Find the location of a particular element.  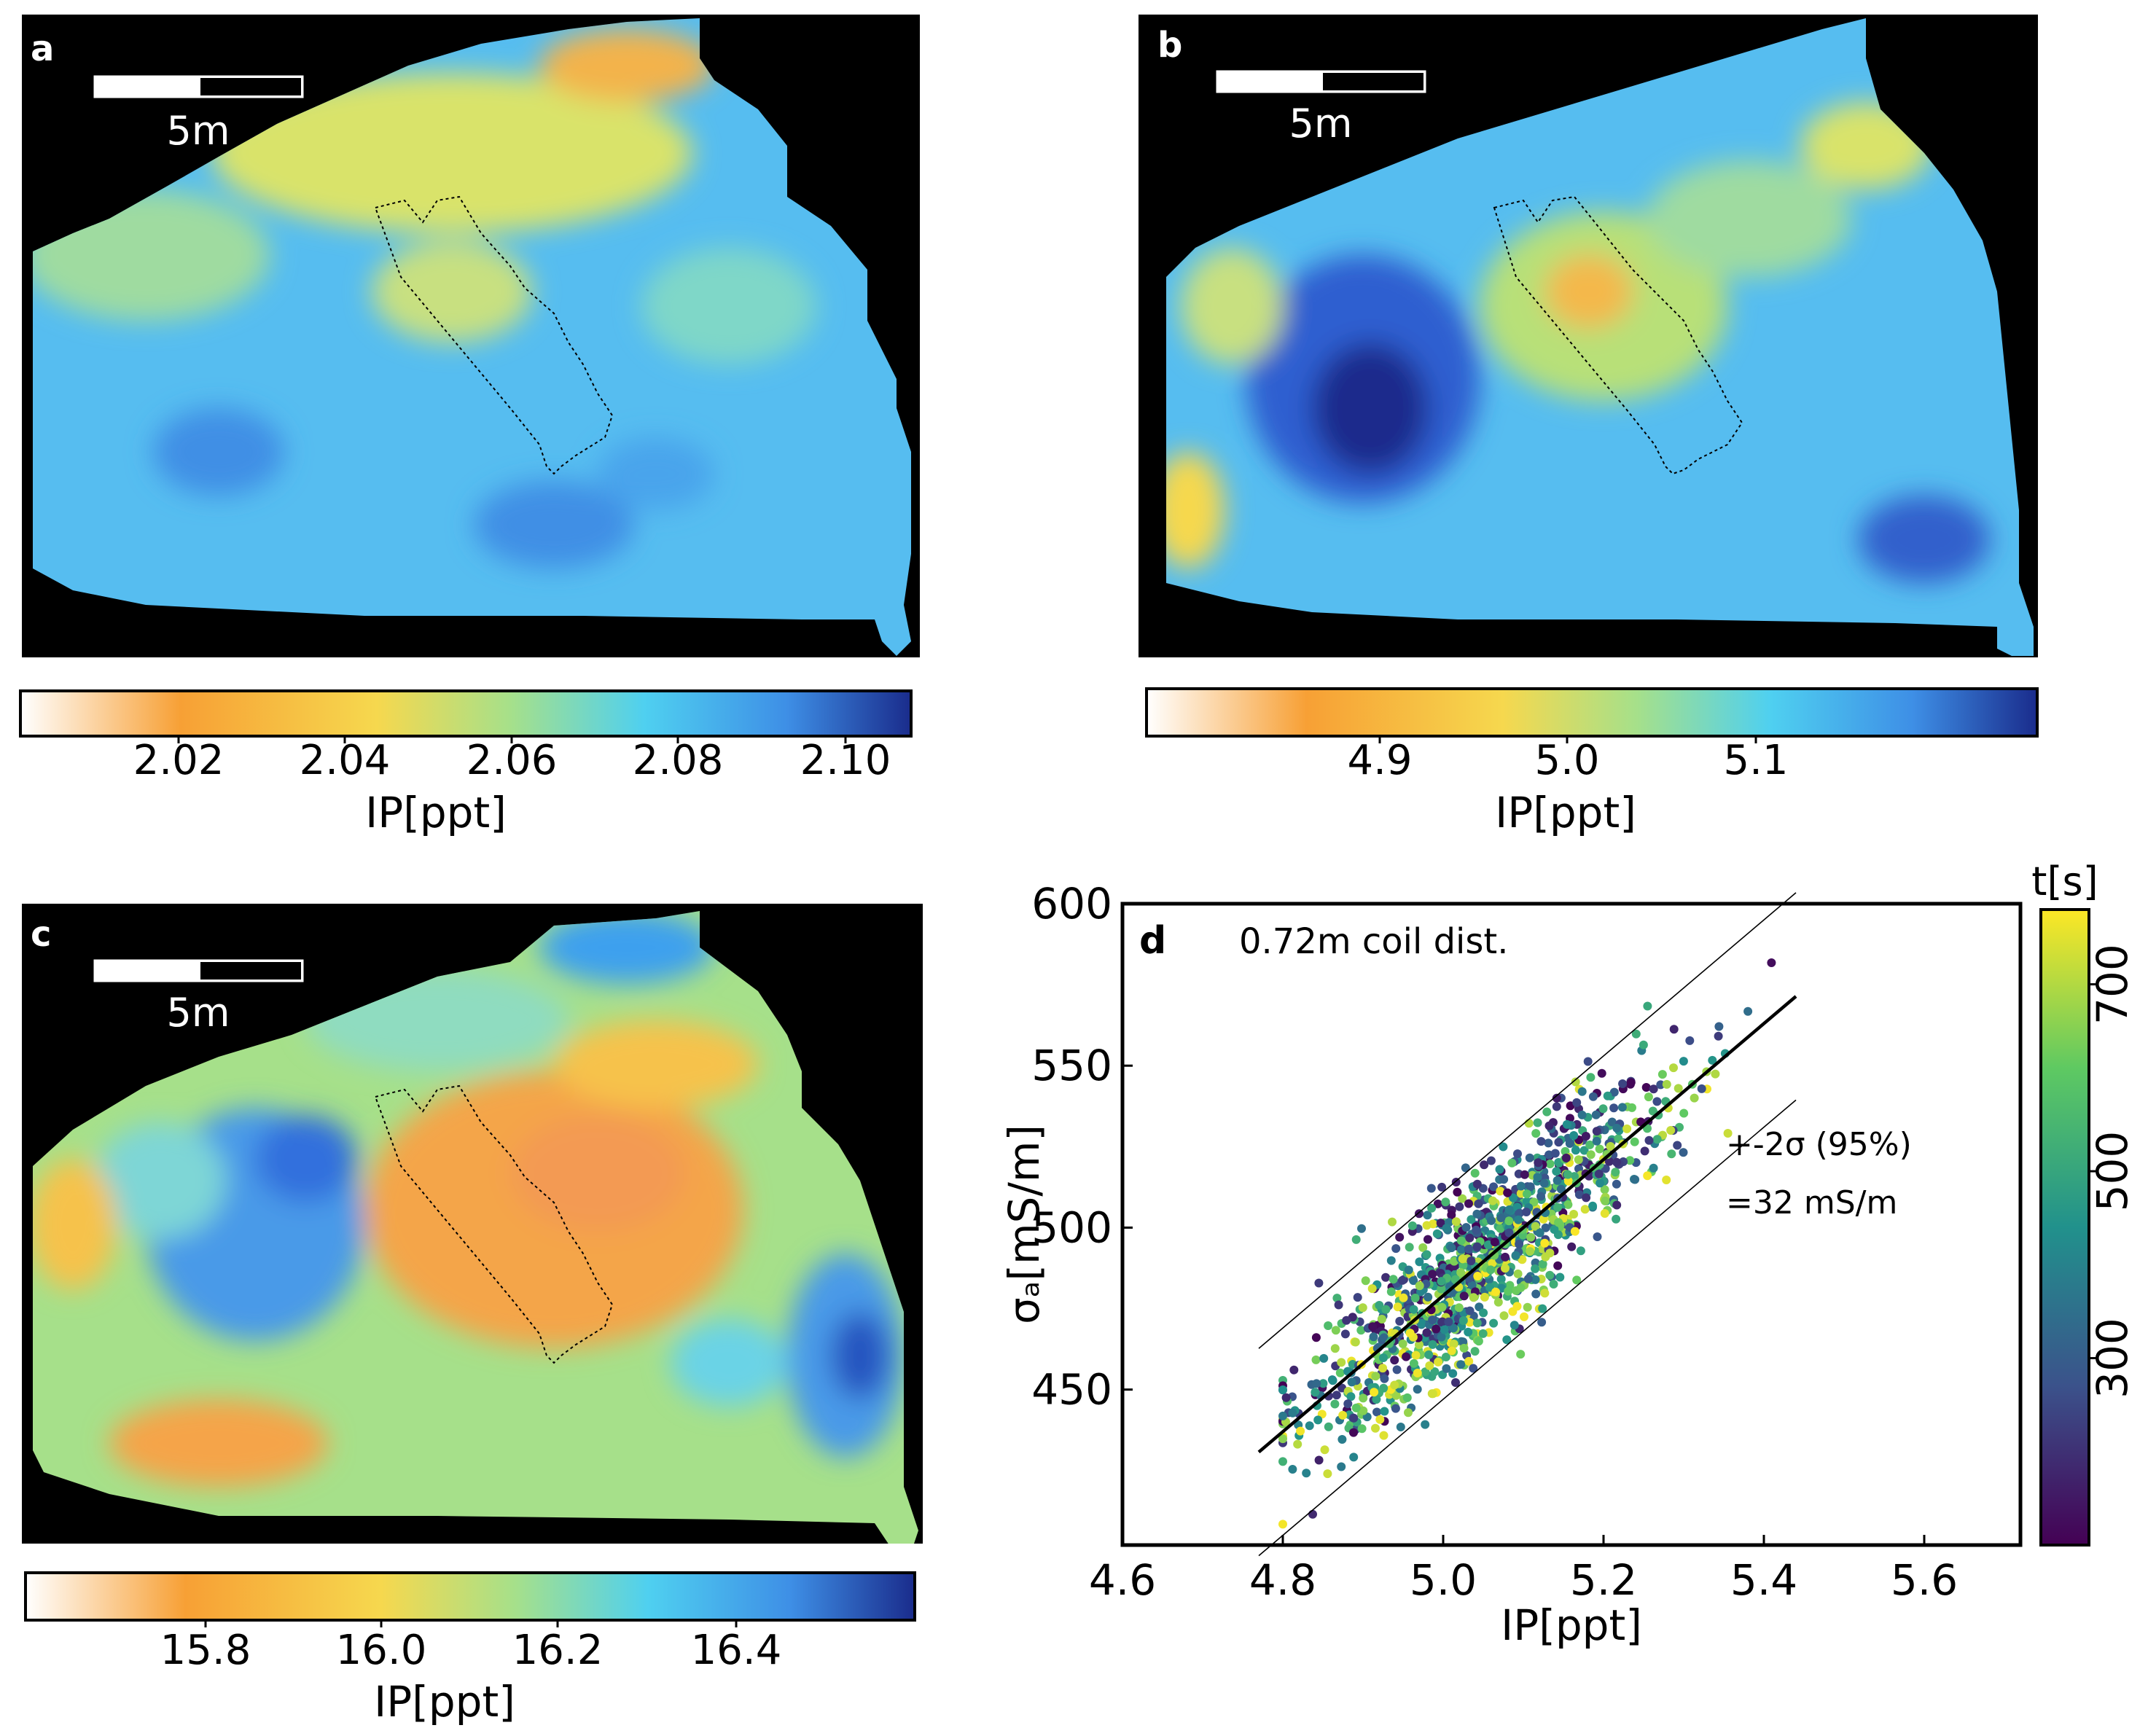

upper-2sigma-line is located at coordinates (1527, 1120).